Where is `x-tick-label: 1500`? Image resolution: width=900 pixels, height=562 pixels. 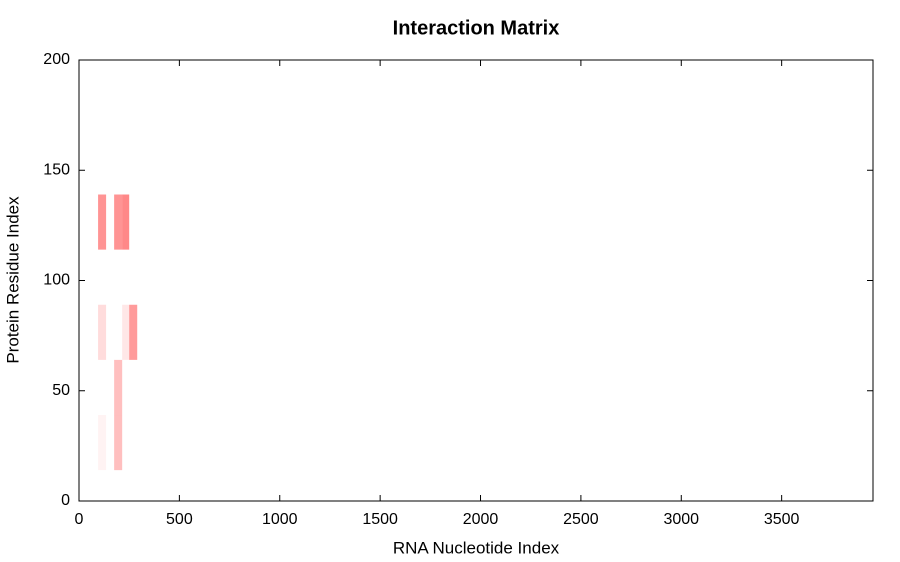 x-tick-label: 1500 is located at coordinates (380, 519).